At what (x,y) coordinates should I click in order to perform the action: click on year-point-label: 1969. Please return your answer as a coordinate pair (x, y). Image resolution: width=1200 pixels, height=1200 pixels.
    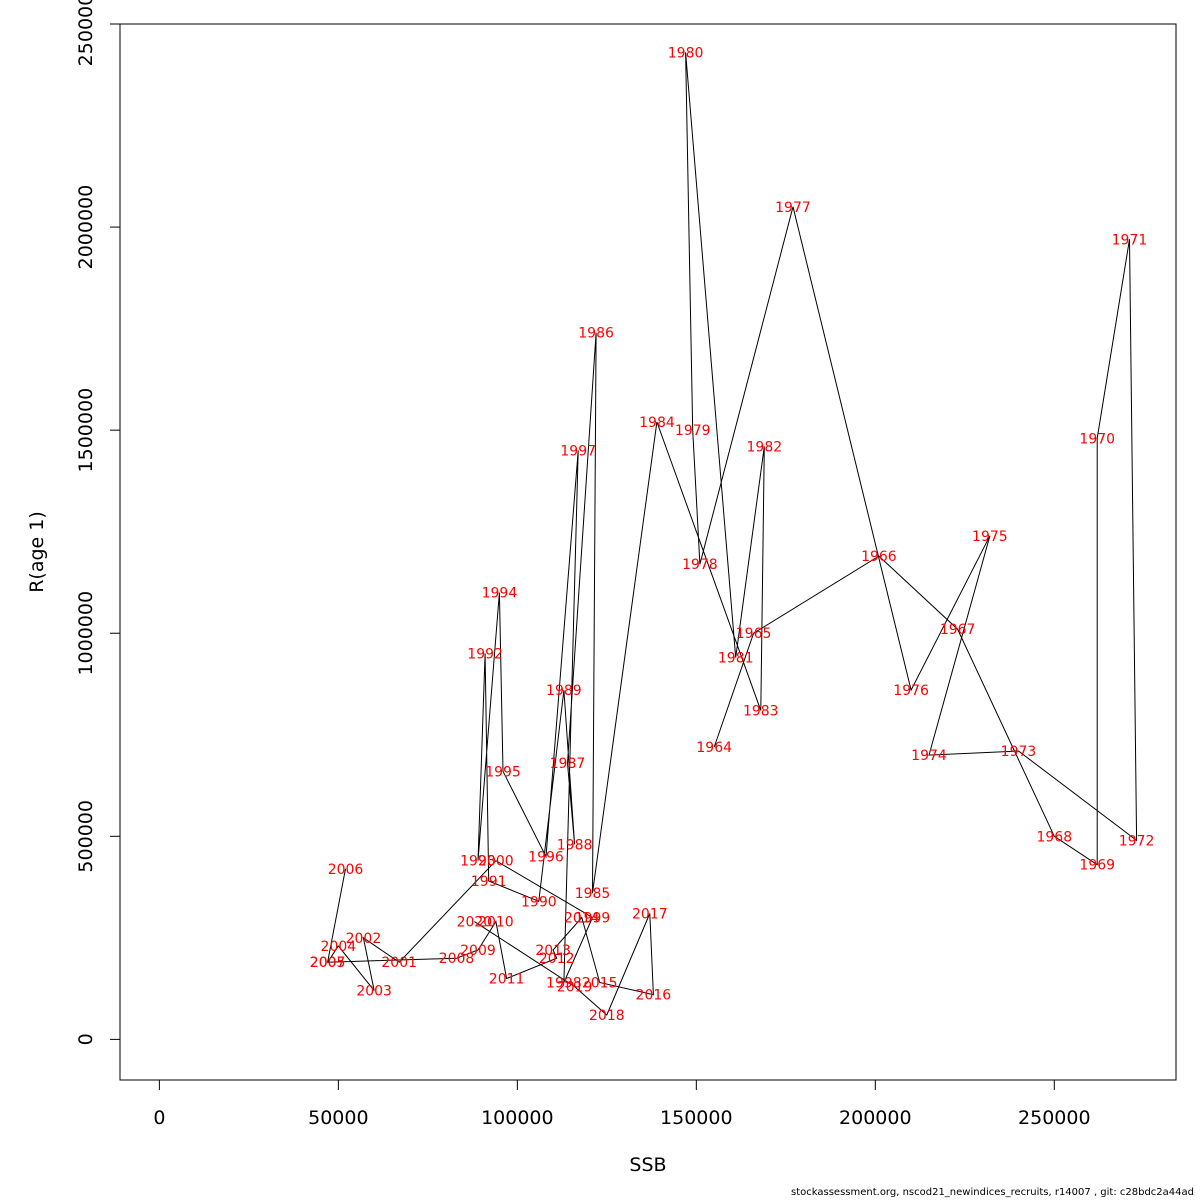
    Looking at the image, I should click on (1097, 866).